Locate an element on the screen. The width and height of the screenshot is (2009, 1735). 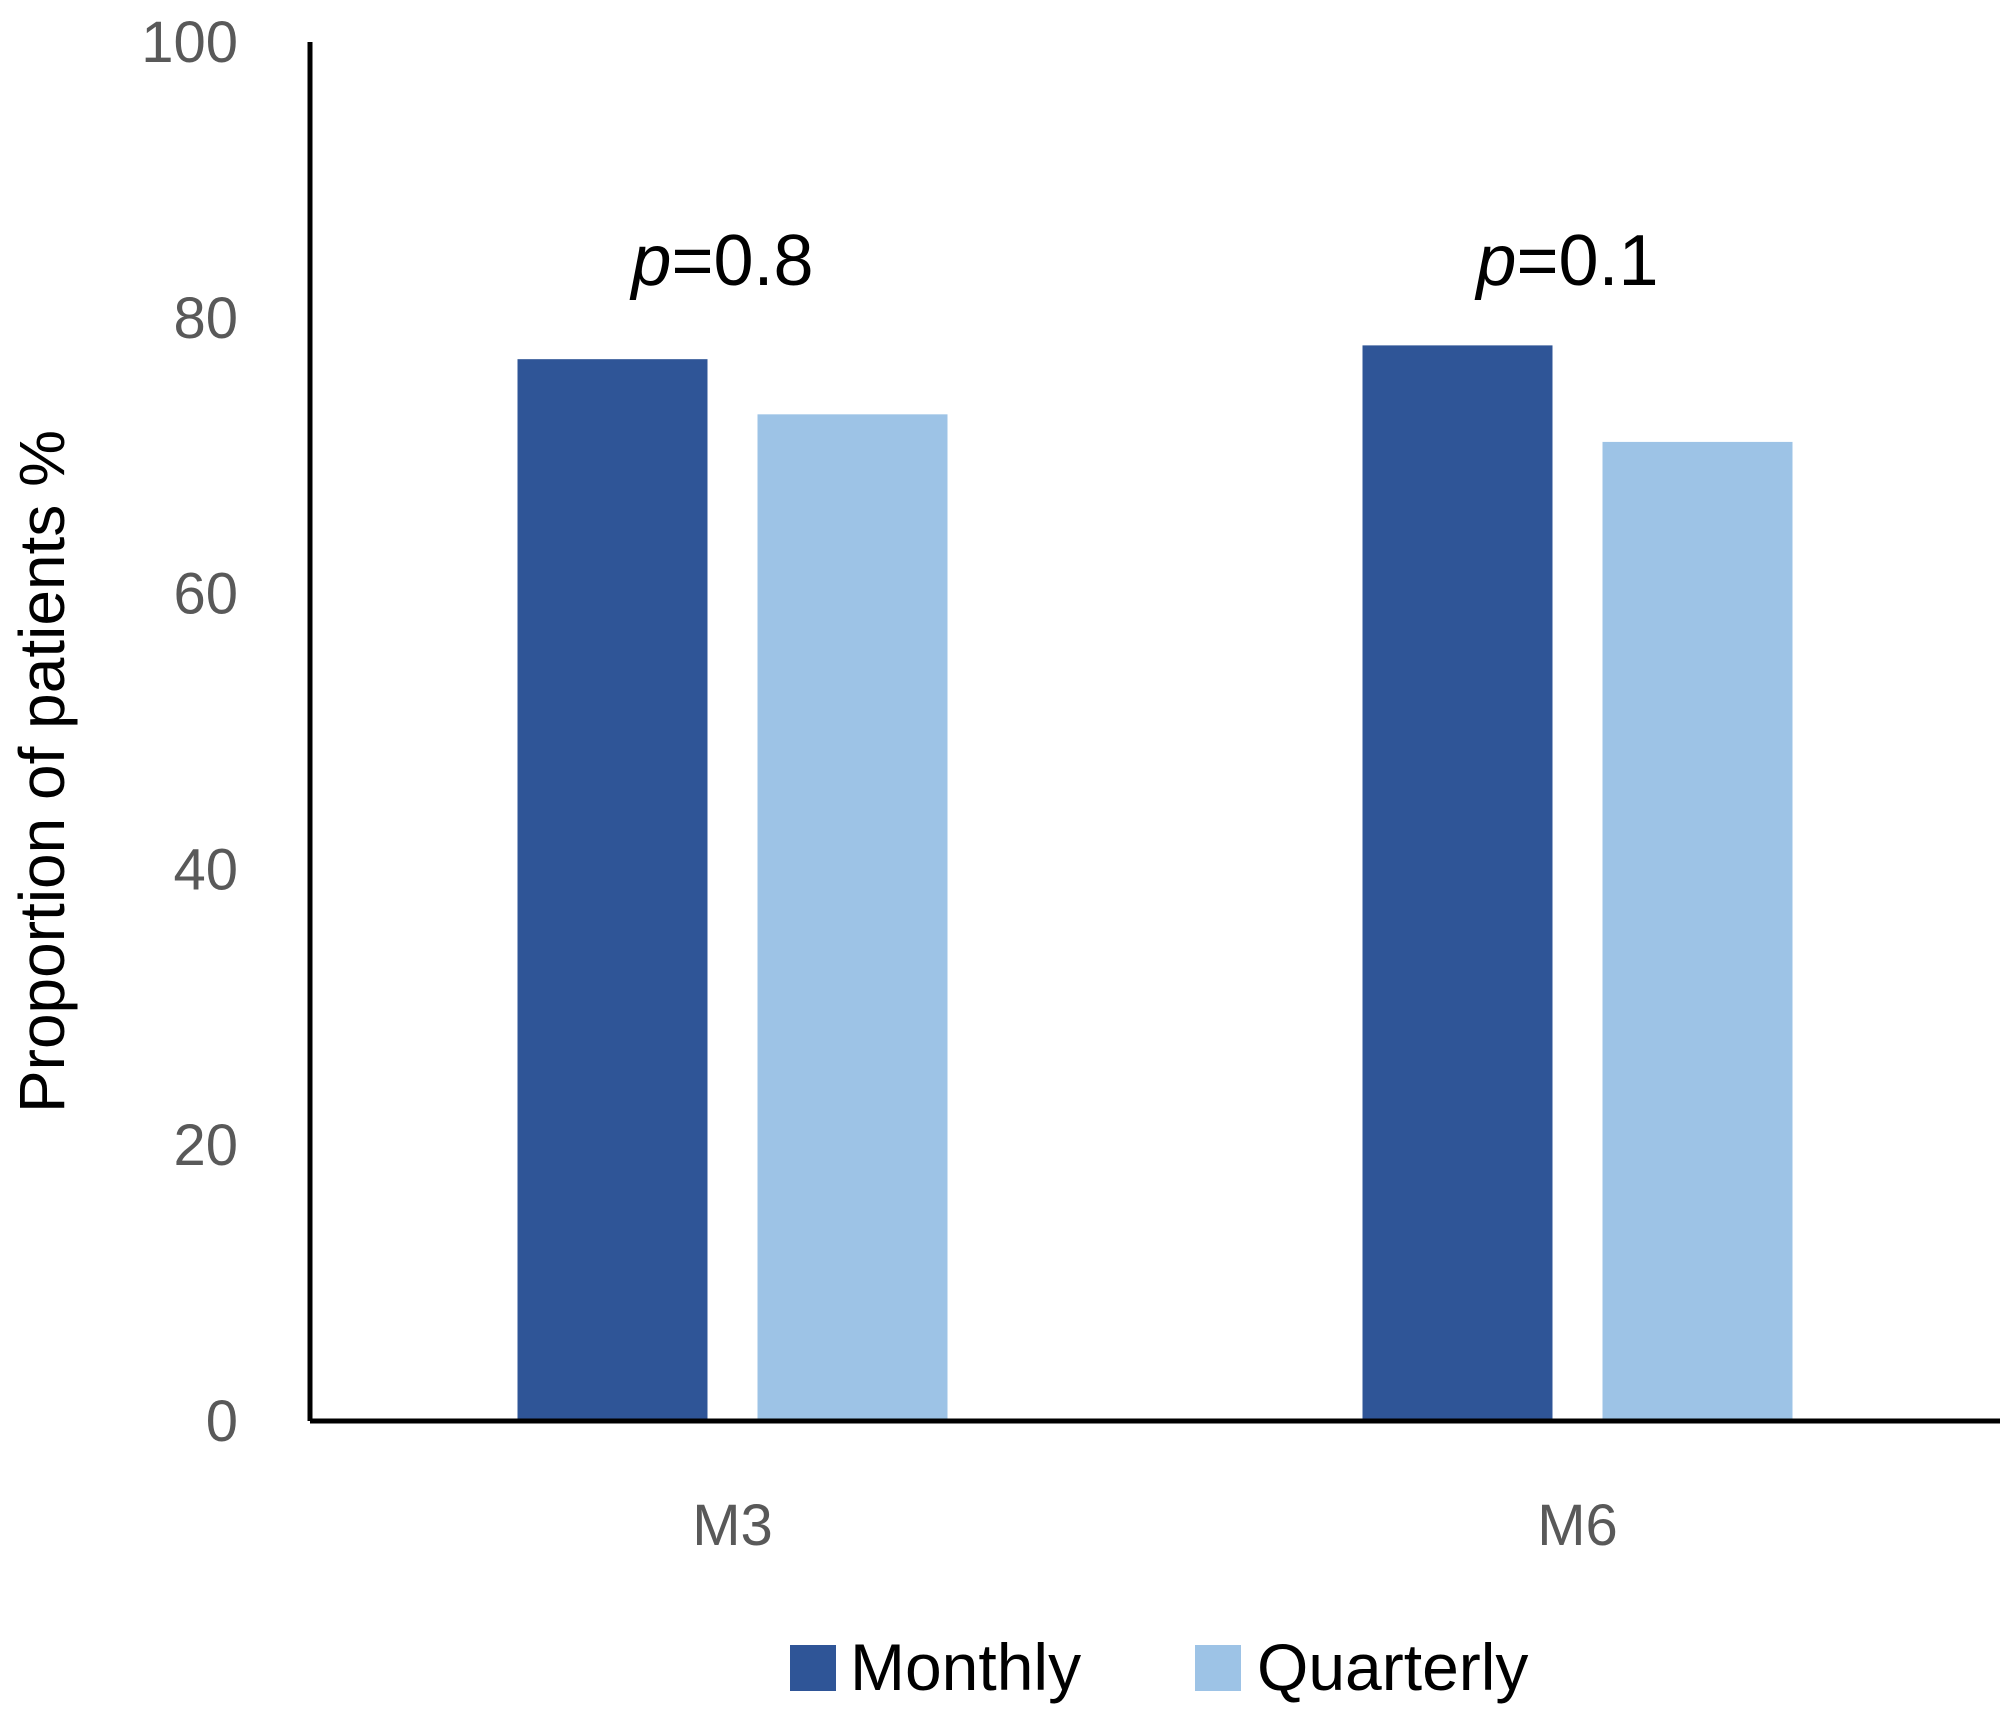
bar-quarterly-m6 is located at coordinates (1697, 931).